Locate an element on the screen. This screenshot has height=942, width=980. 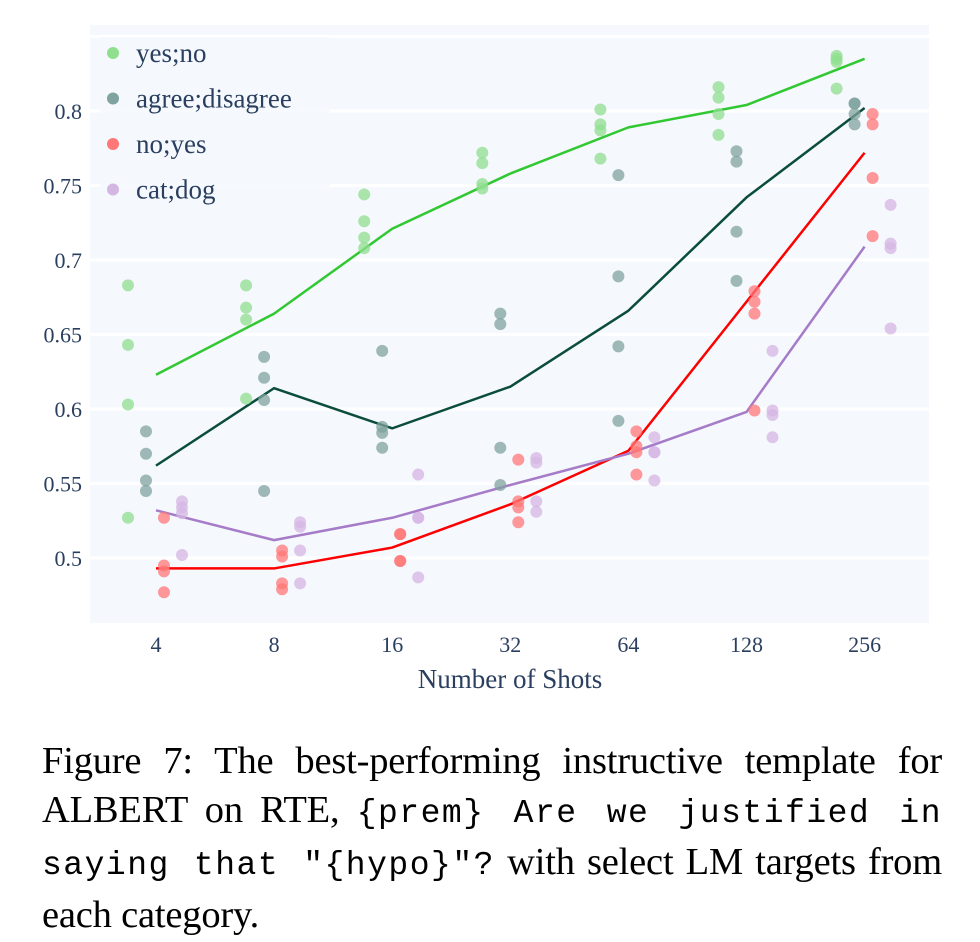
y-axis-ticks: 0.5 0.55 0.6 0.65 0.7 0.75 0.8 is located at coordinates (63, 335).